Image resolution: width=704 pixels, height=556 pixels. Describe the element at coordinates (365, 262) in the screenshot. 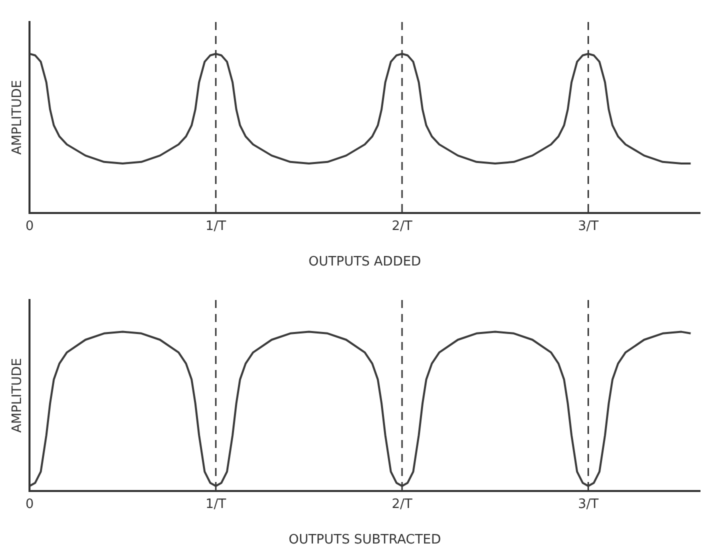

I see `x-axis-title: OUTPUTS ADDED` at that location.